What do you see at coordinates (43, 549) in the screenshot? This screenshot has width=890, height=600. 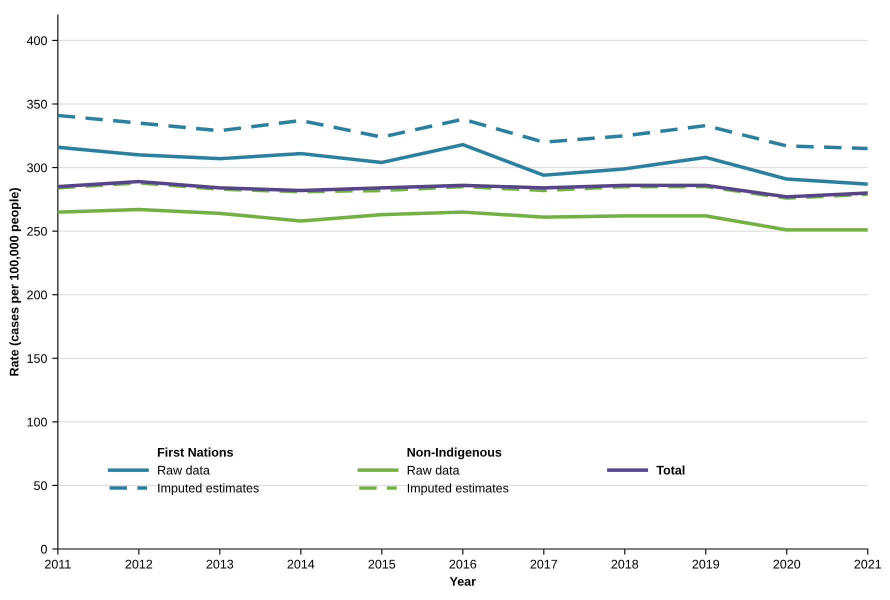 I see `y-tick-label: 0` at bounding box center [43, 549].